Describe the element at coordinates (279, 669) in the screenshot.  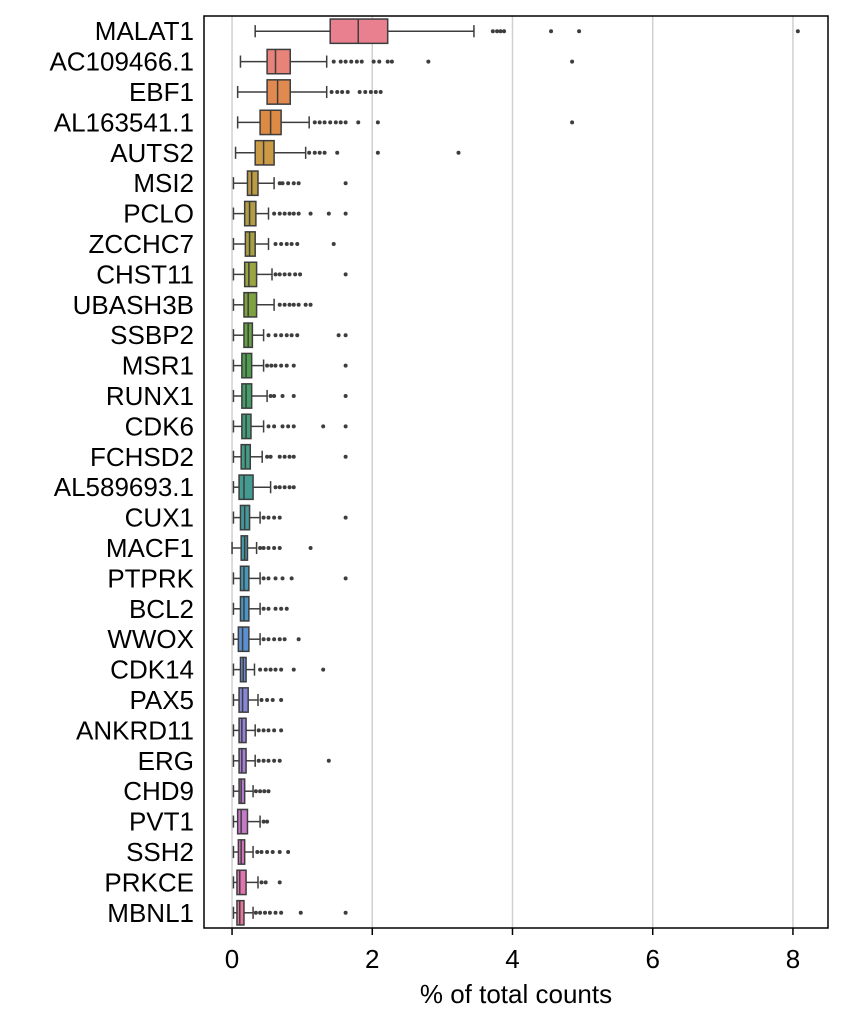
I see `gene-box-cdk14` at that location.